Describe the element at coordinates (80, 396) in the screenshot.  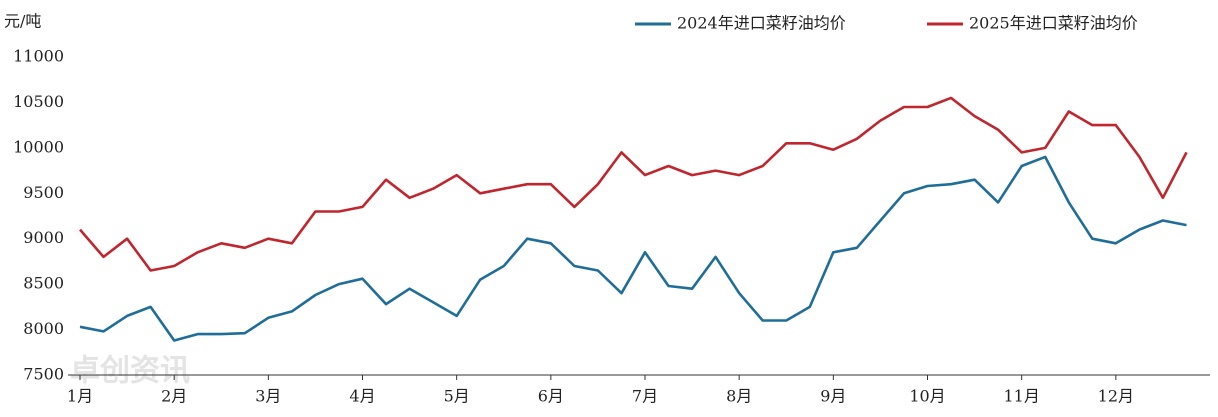
I see `x-tick-label: 1月` at that location.